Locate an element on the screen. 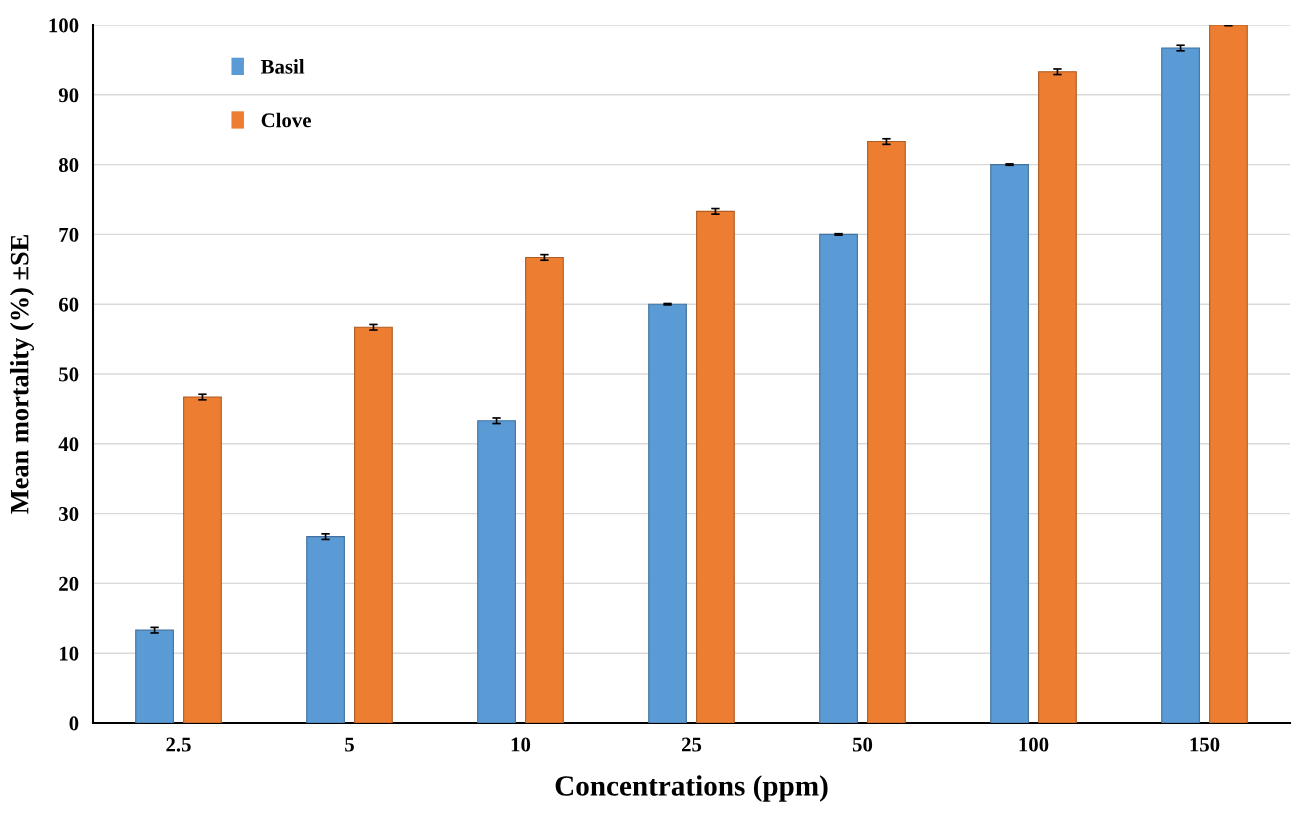  y-tick-label: 0 is located at coordinates (74, 723).